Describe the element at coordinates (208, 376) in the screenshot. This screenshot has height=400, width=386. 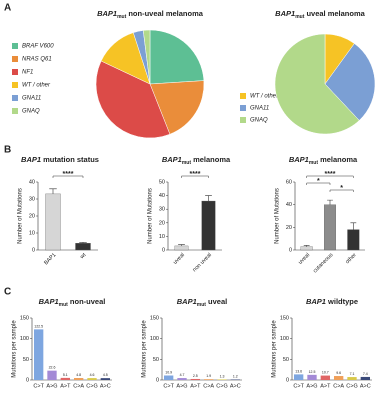
I see `value-label: 1.9` at that location.